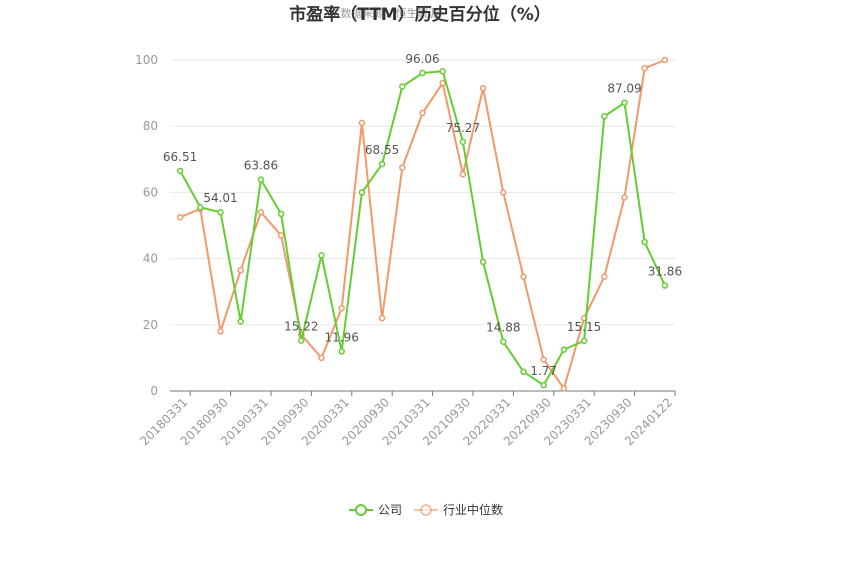  I want to click on data-label: 87.09, so click(624, 89).